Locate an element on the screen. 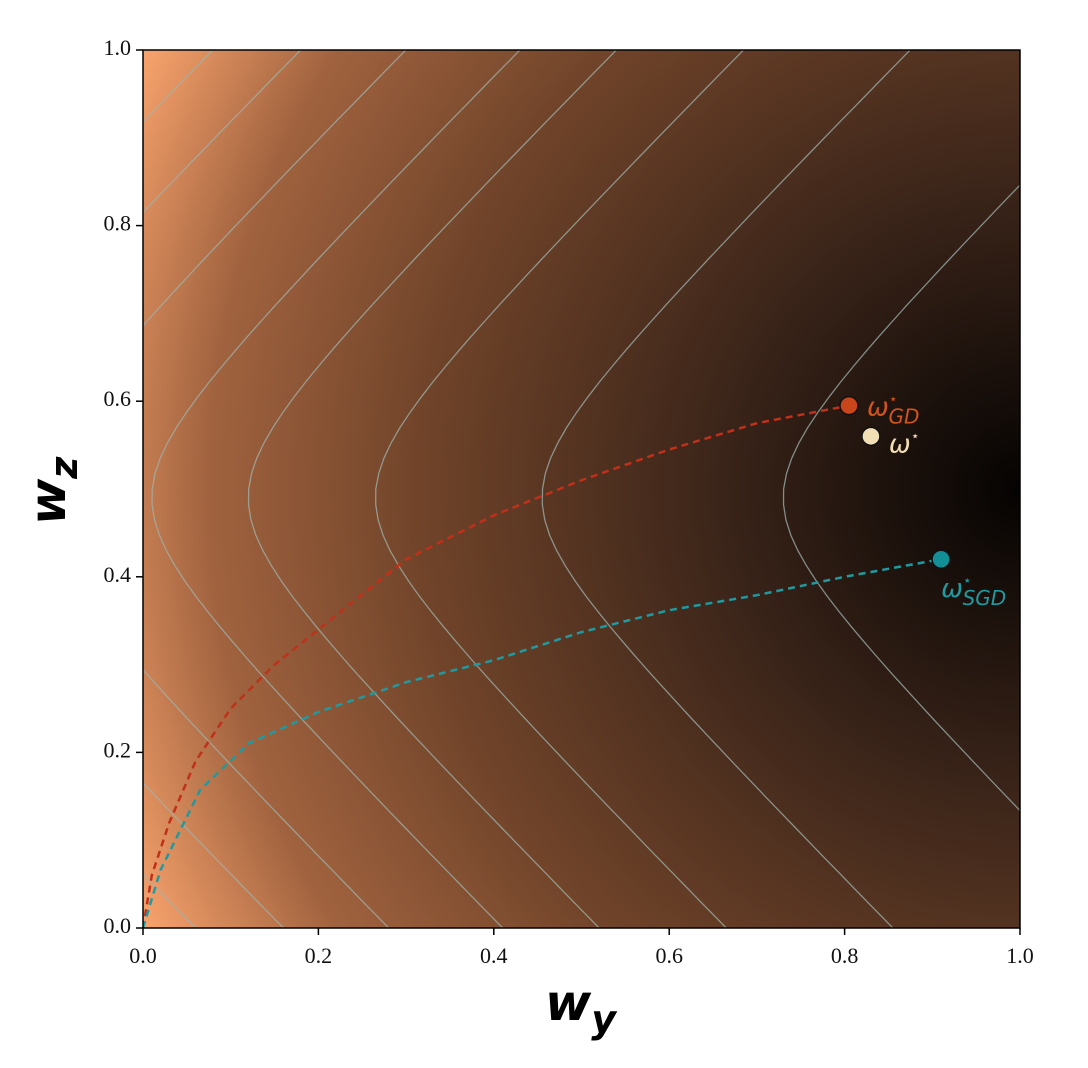  annotation: ω⋆ is located at coordinates (904, 443).